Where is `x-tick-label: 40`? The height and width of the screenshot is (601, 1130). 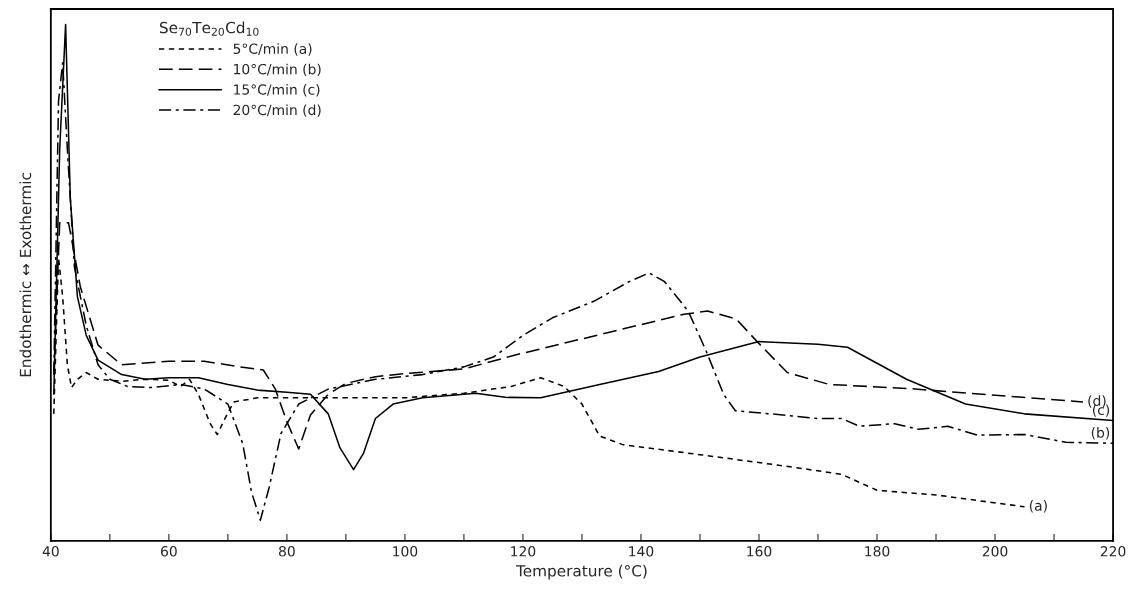
x-tick-label: 40 is located at coordinates (50, 551).